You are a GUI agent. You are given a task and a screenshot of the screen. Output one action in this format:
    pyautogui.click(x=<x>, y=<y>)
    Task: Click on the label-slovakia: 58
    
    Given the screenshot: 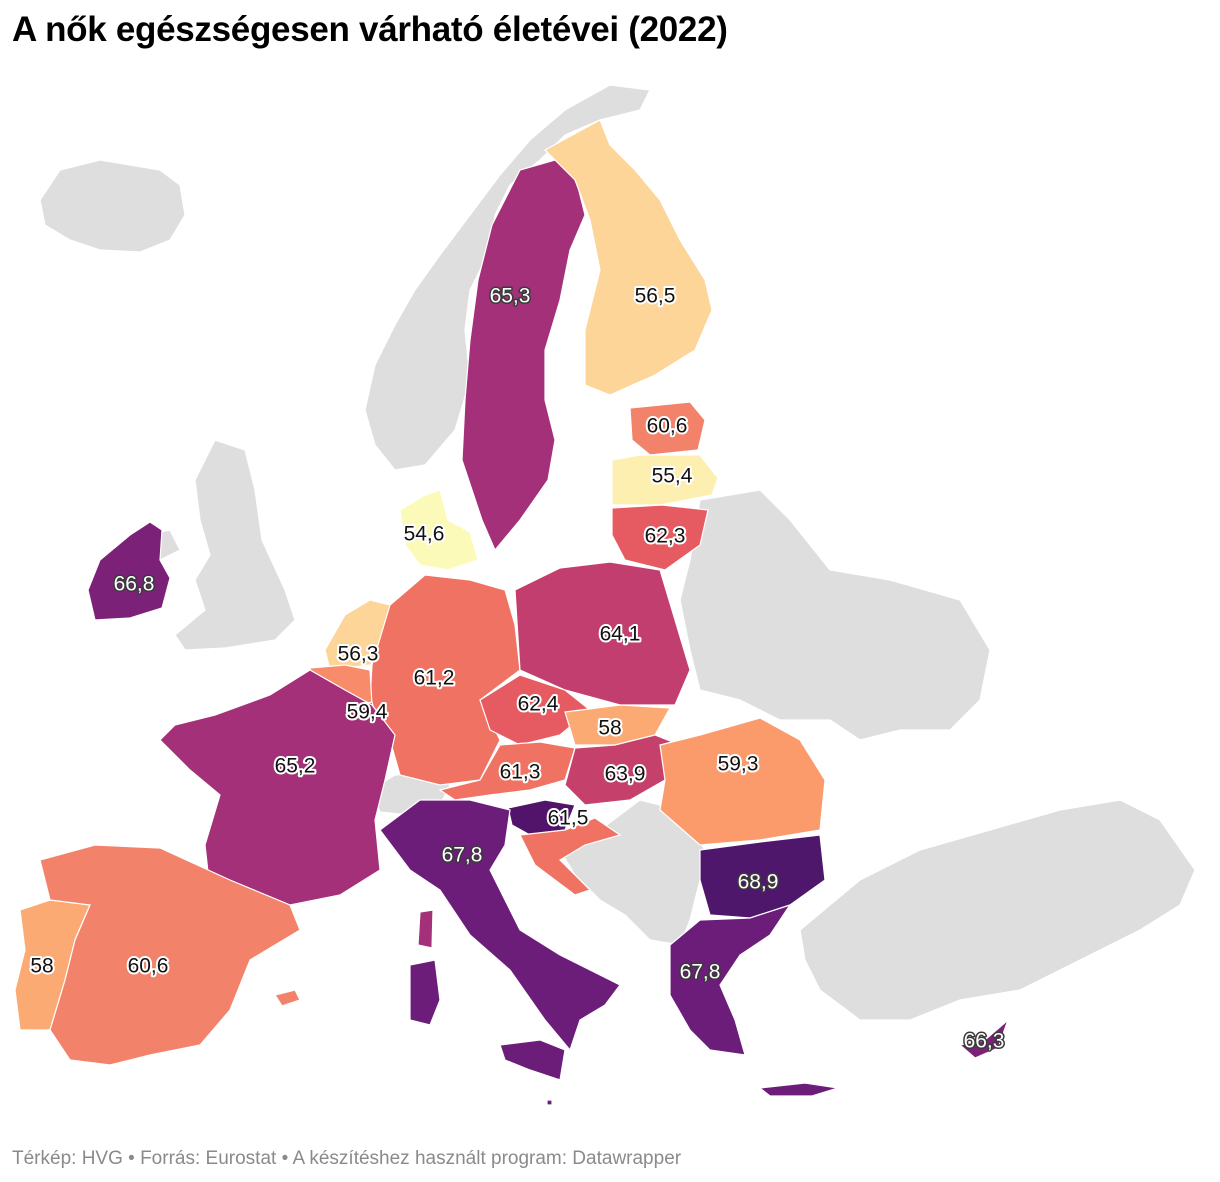 What is the action you would take?
    pyautogui.click(x=609, y=728)
    